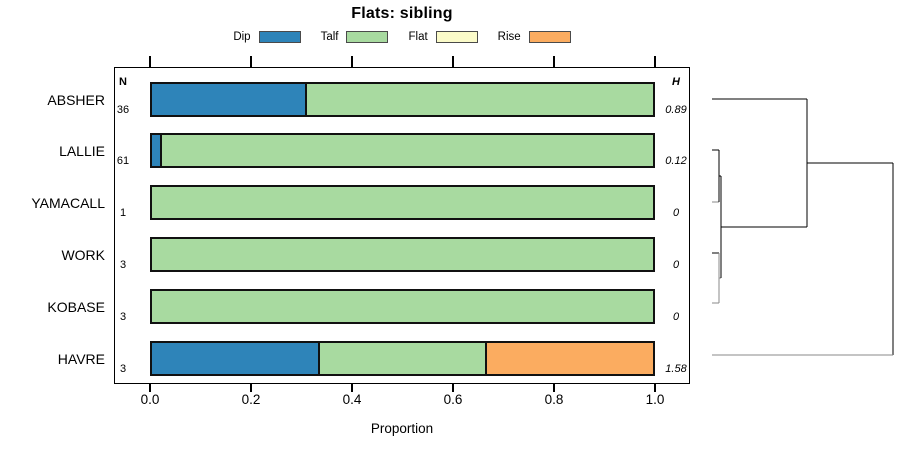 Image resolution: width=900 pixels, height=460 pixels. I want to click on n-value: 61, so click(123, 161).